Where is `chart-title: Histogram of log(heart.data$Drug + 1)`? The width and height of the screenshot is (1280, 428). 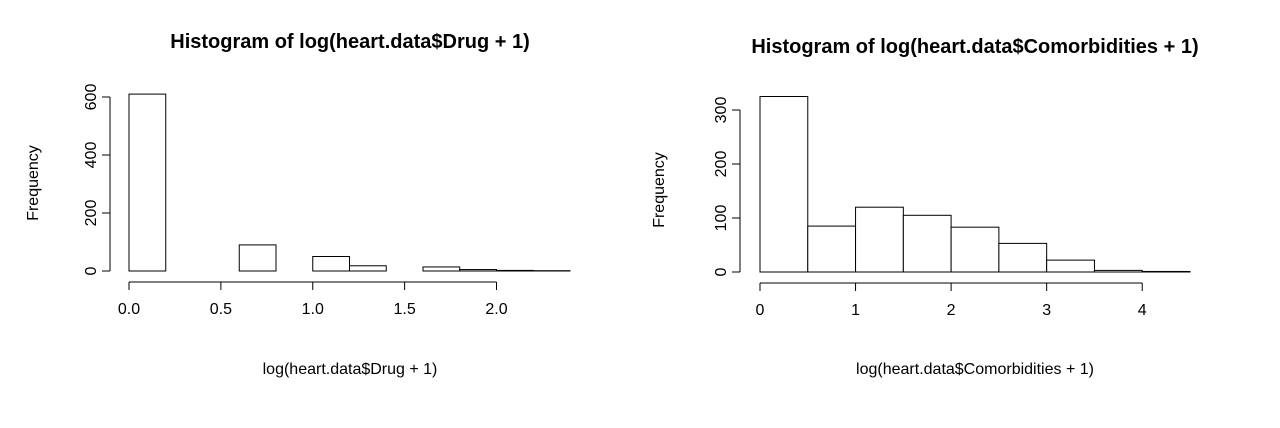
chart-title: Histogram of log(heart.data$Drug + 1) is located at coordinates (350, 42).